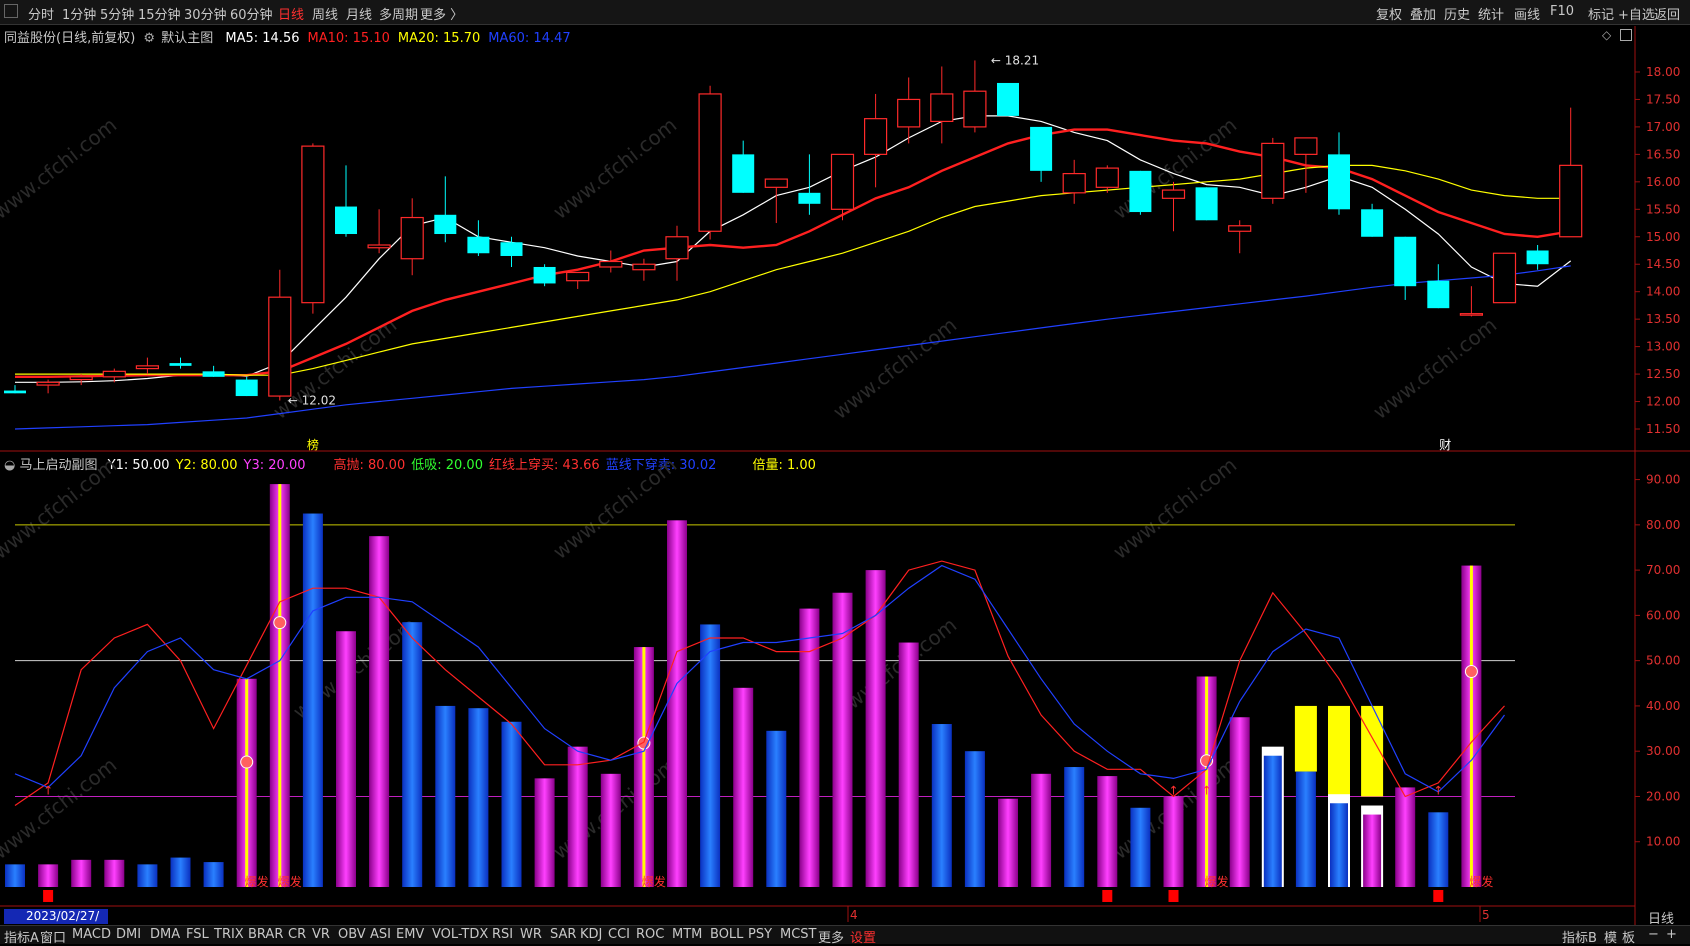  Describe the element at coordinates (159, 15) in the screenshot. I see `period-tab: 15分钟` at that location.